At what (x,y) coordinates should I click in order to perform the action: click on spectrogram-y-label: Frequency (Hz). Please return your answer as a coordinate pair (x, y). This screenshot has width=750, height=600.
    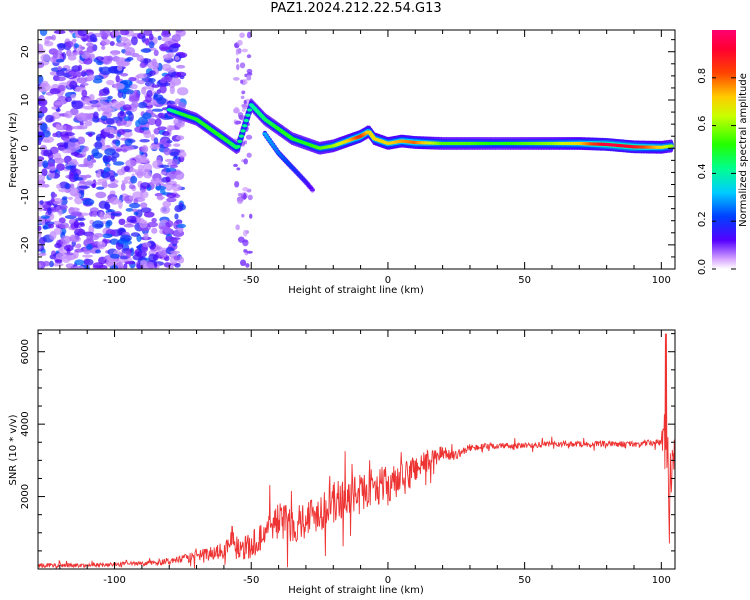
    Looking at the image, I should click on (13, 150).